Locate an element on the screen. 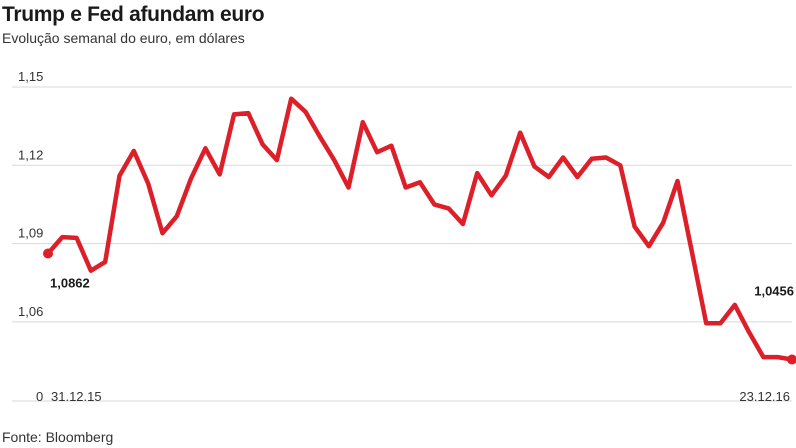 The height and width of the screenshot is (448, 796). y-origin-label: 0 is located at coordinates (39, 396).